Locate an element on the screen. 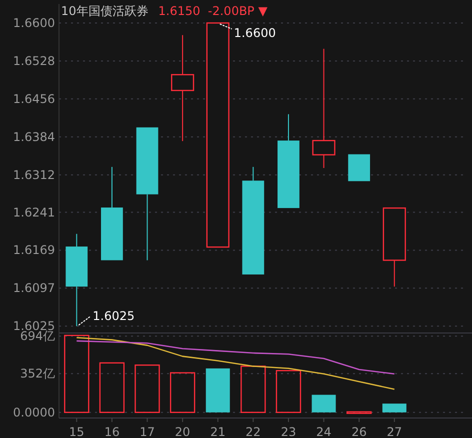 Image resolution: width=472 pixels, height=438 pixels. y-tick-label: 352亿 is located at coordinates (37, 373).